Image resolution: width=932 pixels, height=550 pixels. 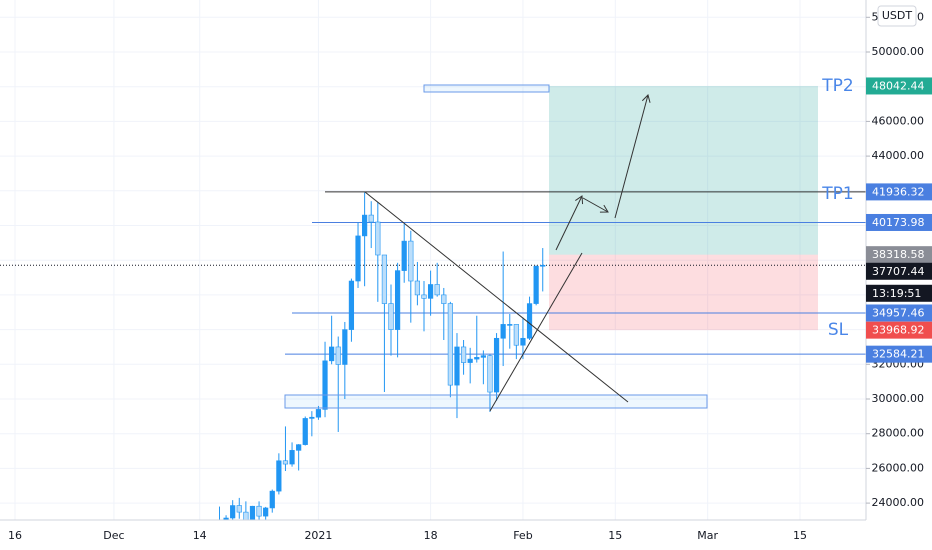 I want to click on target-label: 41936.32, so click(x=898, y=191).